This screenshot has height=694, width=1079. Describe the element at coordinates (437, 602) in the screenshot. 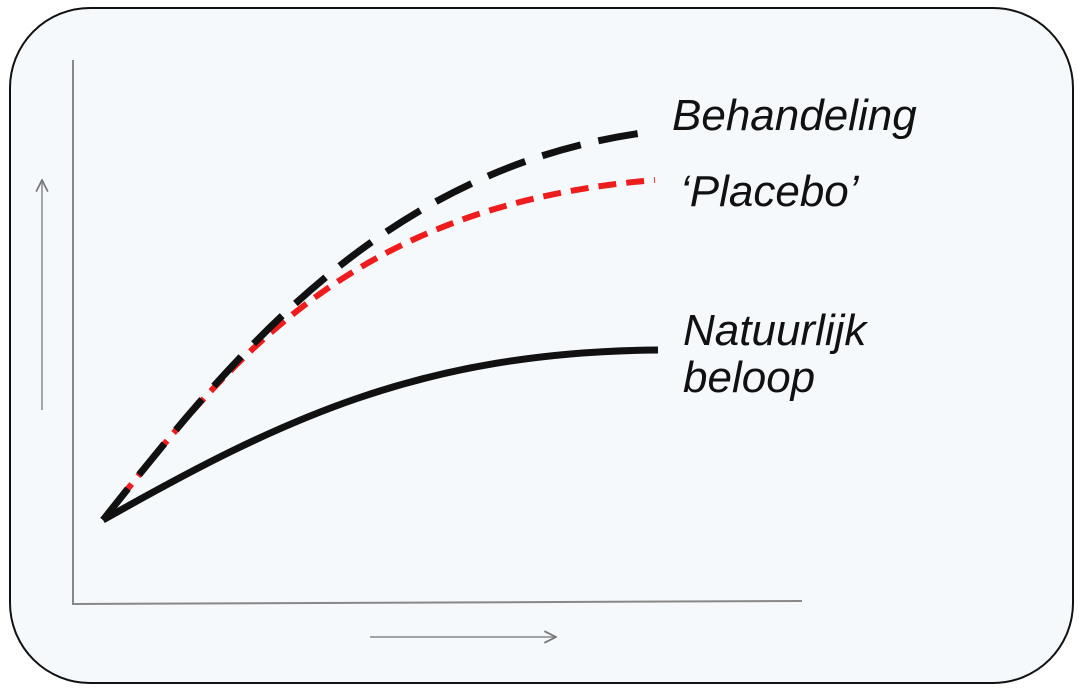

I see `x-axis` at that location.